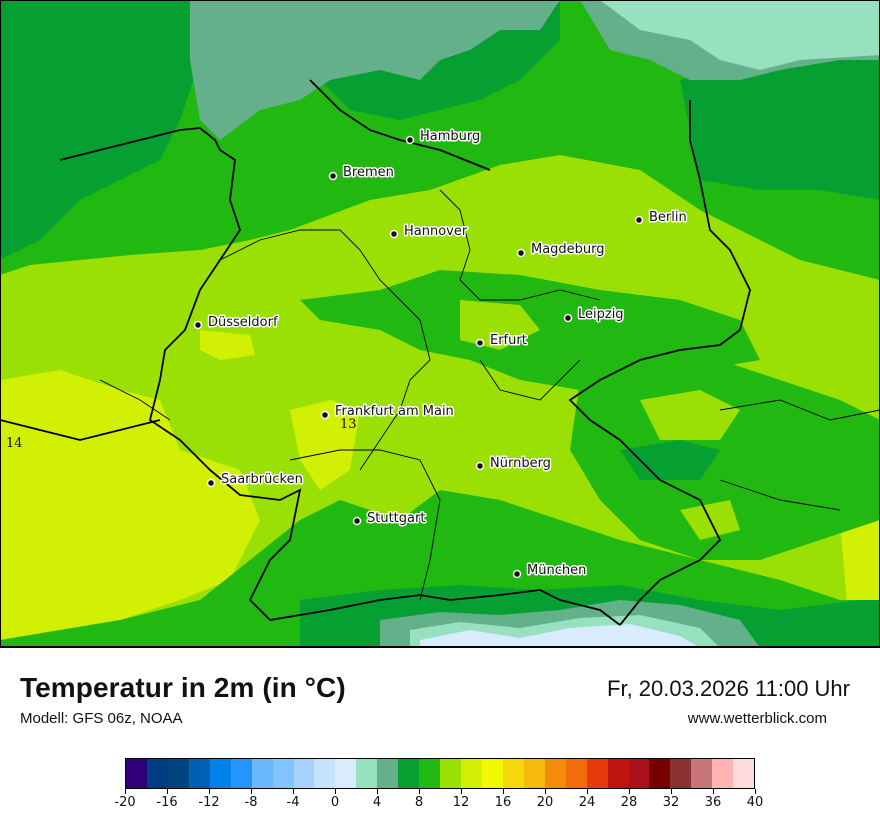 Image resolution: width=880 pixels, height=830 pixels. Describe the element at coordinates (587, 802) in the screenshot. I see `colorbar-tick-label: 24` at that location.